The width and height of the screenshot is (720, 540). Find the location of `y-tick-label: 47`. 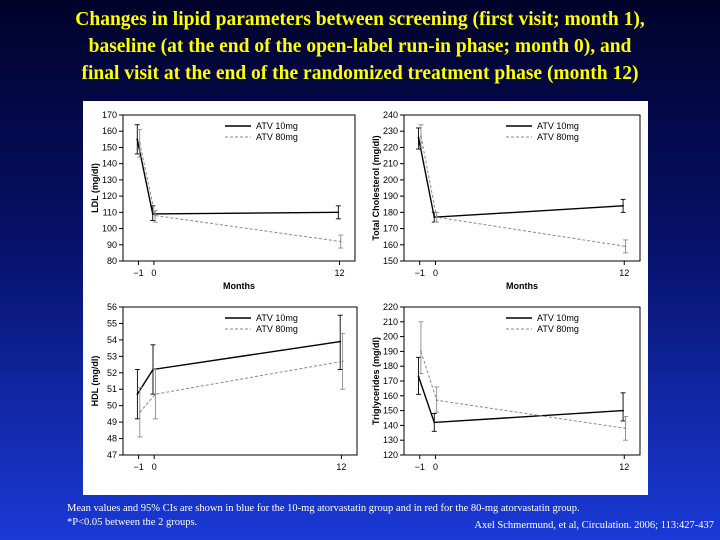

y-tick-label: 47 is located at coordinates (112, 455).